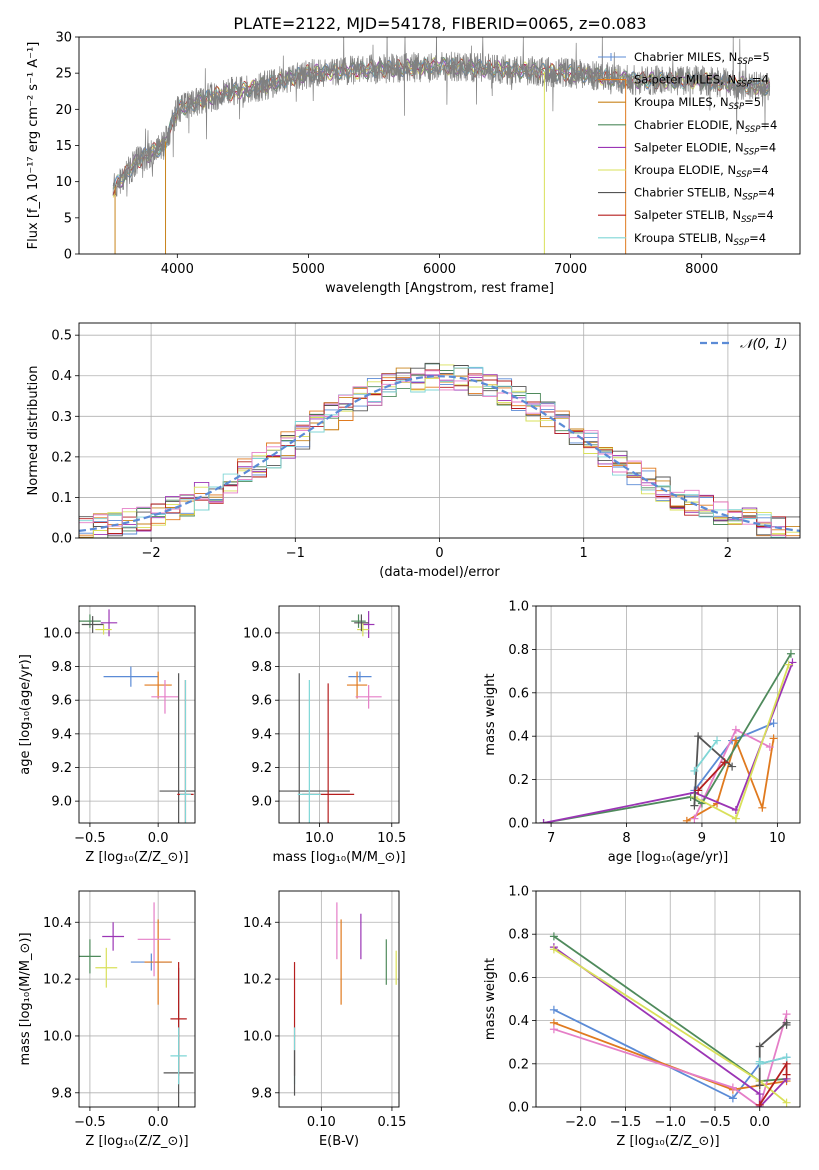  Describe the element at coordinates (61, 768) in the screenshot. I see `y-tick-label: 9.2` at that location.